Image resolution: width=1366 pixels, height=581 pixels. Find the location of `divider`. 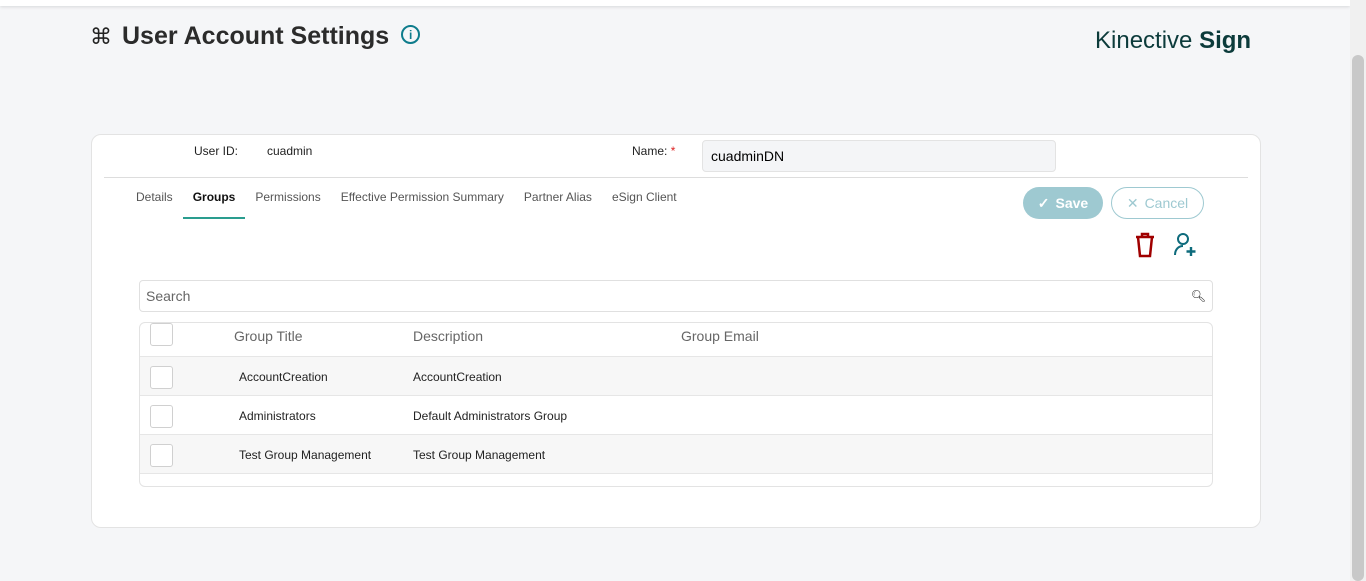

divider is located at coordinates (676, 177).